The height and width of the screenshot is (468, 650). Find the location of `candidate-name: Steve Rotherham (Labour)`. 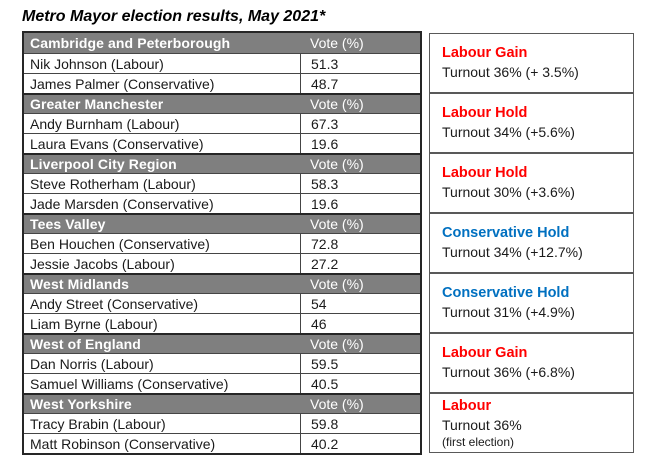

candidate-name: Steve Rotherham (Labour) is located at coordinates (162, 184).